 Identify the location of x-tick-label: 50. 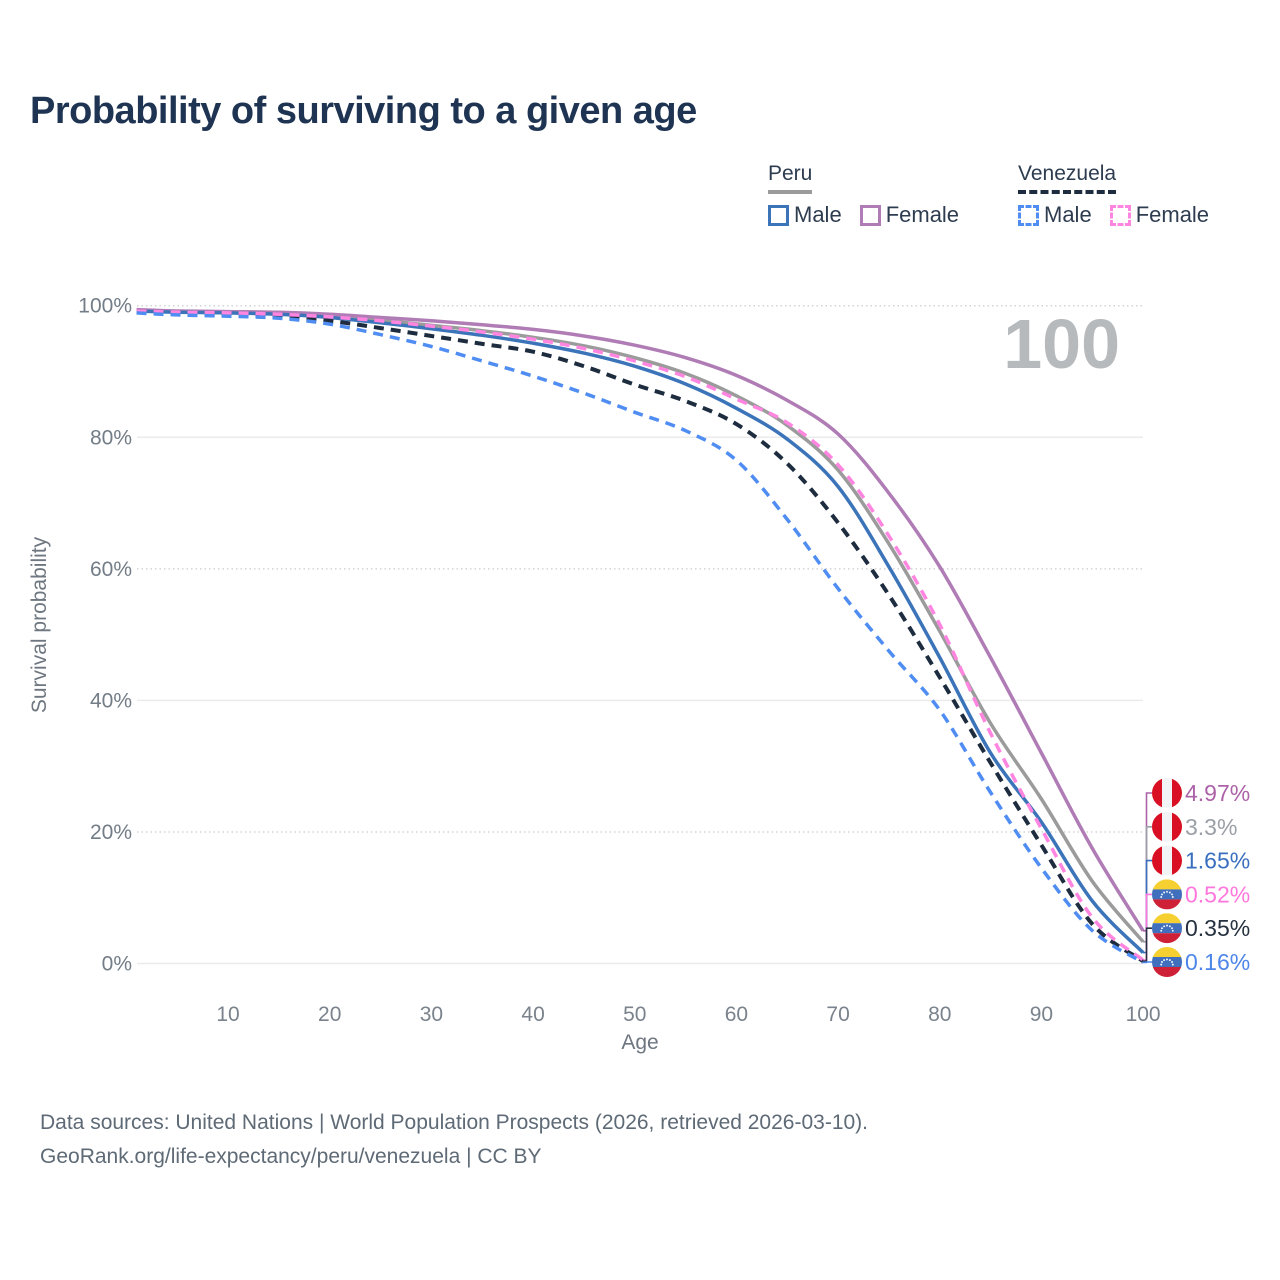
(634, 1014).